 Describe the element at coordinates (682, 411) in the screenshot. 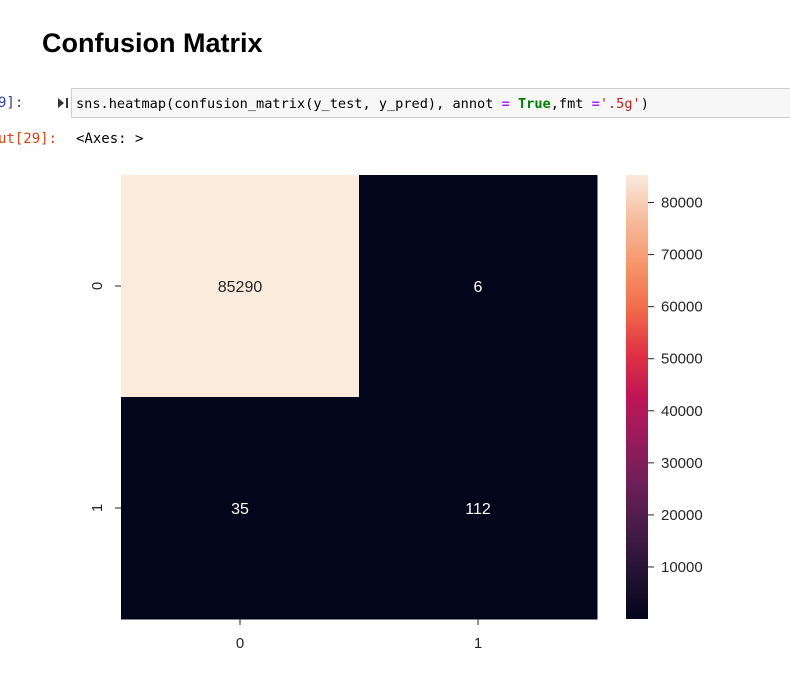

I see `colorbar-tick-label: 40000` at that location.